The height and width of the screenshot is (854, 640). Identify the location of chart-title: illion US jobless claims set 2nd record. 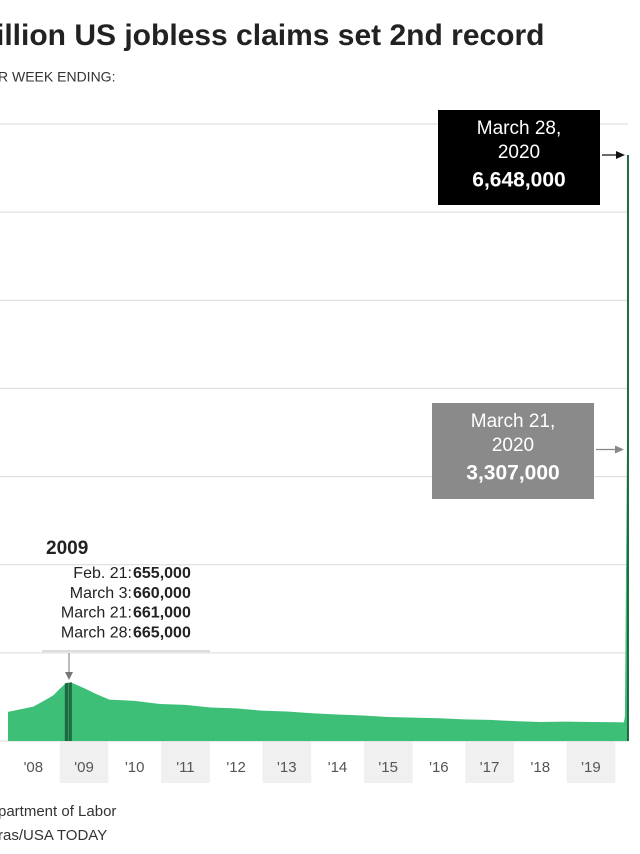
(272, 35).